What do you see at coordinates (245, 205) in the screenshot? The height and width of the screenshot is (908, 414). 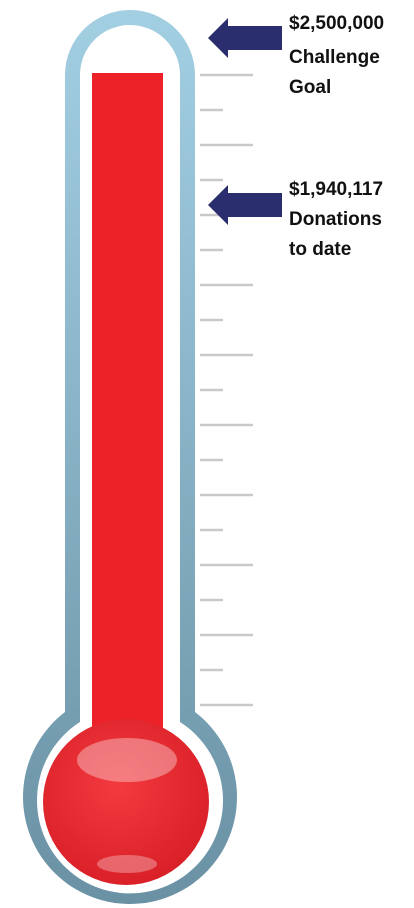 I see `donations-arrow` at bounding box center [245, 205].